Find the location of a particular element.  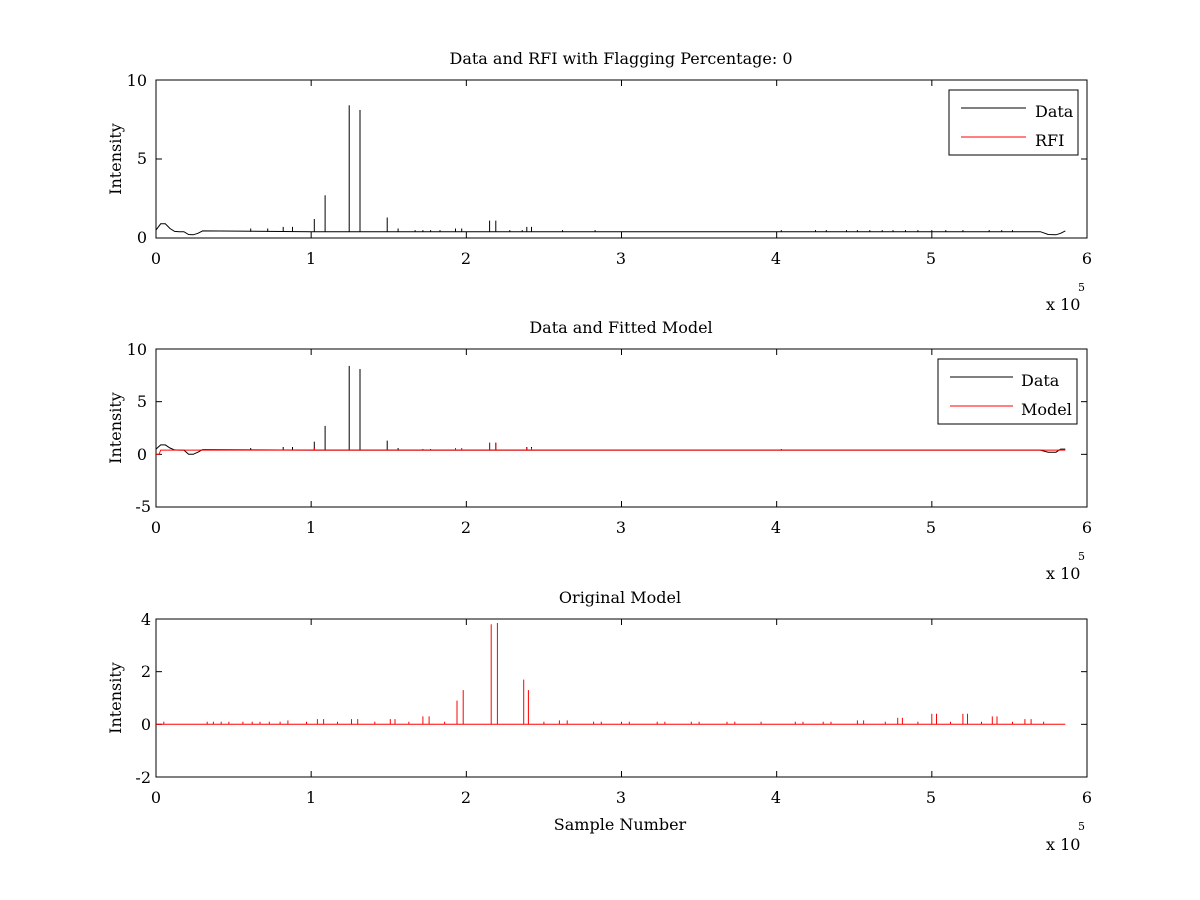

panel-2-legend: Data Model is located at coordinates (1007, 391).